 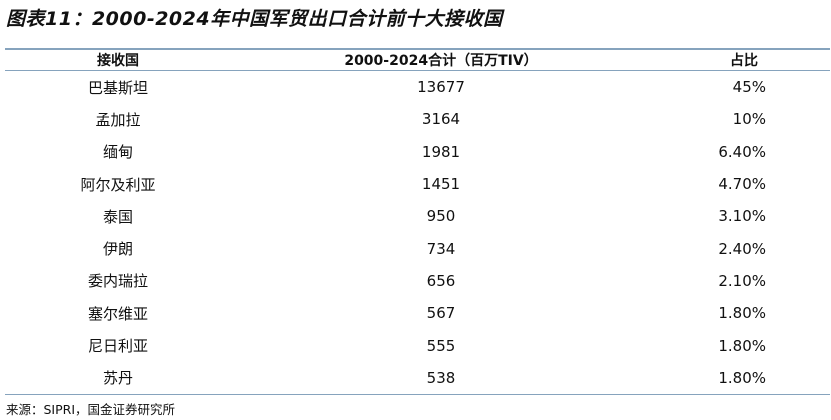 I want to click on table-row: 塞尔维亚 567 1.80%, so click(x=417, y=313).